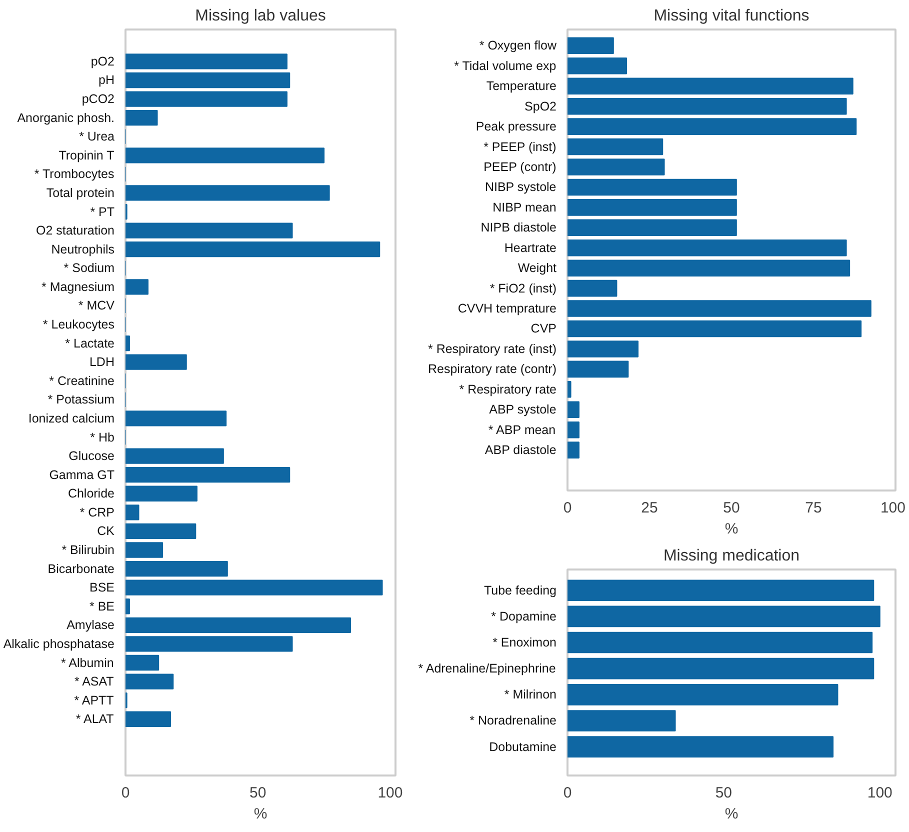 The image size is (909, 832). What do you see at coordinates (524, 207) in the screenshot?
I see `y-tick-label: NIBP mean` at bounding box center [524, 207].